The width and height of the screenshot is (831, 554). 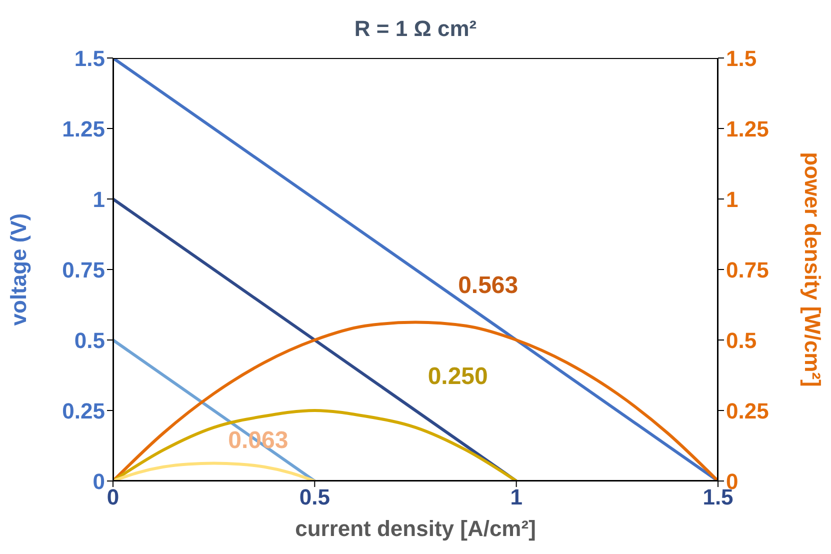 What do you see at coordinates (747, 129) in the screenshot?
I see `y2-tick-label: 1.25` at bounding box center [747, 129].